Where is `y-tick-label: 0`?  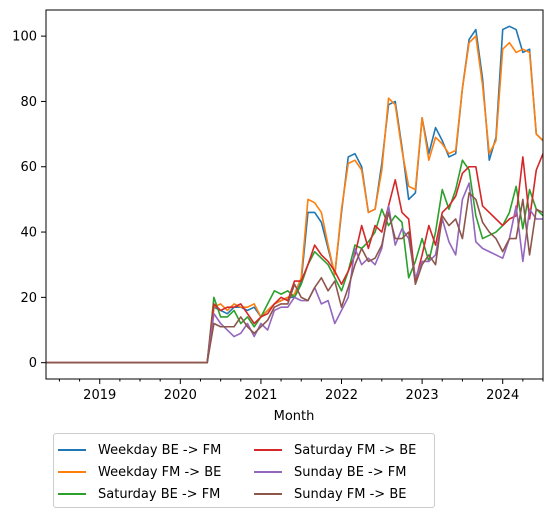 y-tick-label: 0 is located at coordinates (33, 363).